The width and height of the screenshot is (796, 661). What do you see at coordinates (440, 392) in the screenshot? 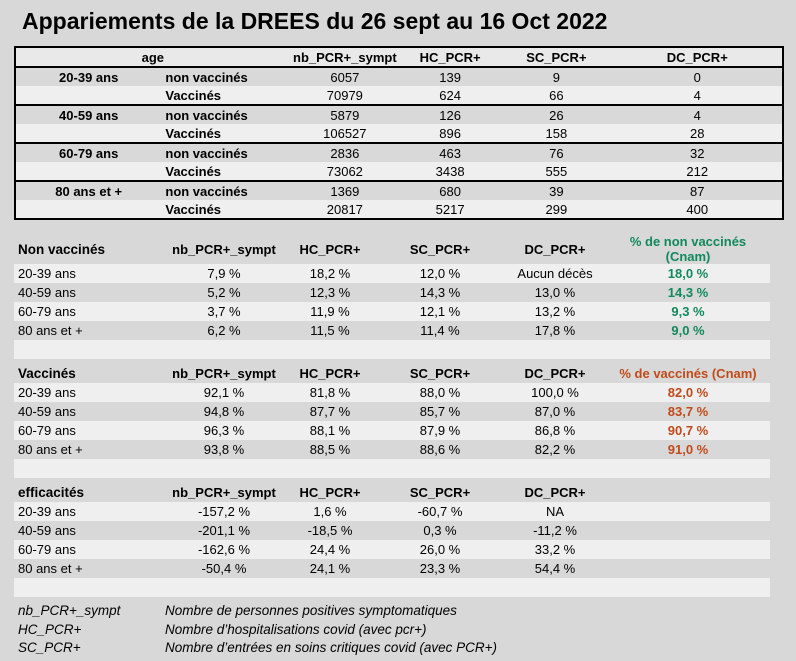
I see `cell: 88,0 %` at bounding box center [440, 392].